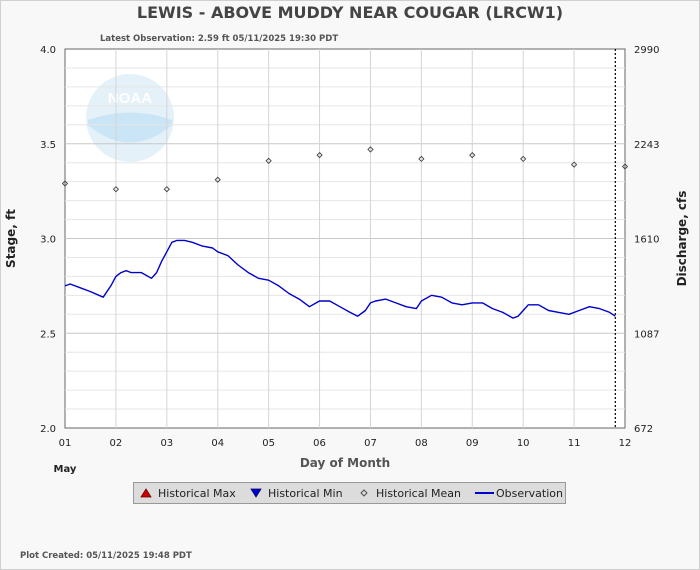 The image size is (700, 570). Describe the element at coordinates (646, 50) in the screenshot. I see `y2-tick-label: 2990` at that location.